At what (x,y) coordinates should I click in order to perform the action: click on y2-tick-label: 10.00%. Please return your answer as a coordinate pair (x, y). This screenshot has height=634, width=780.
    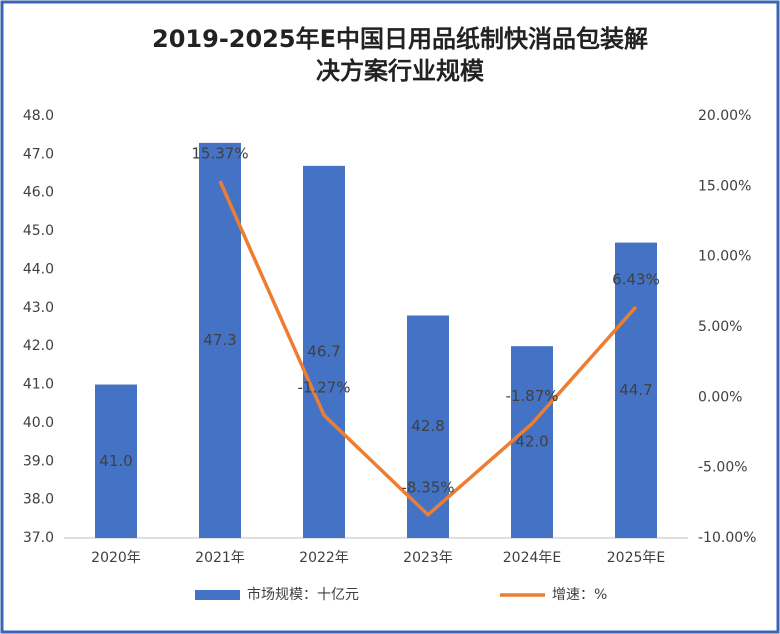
    Looking at the image, I should click on (724, 257).